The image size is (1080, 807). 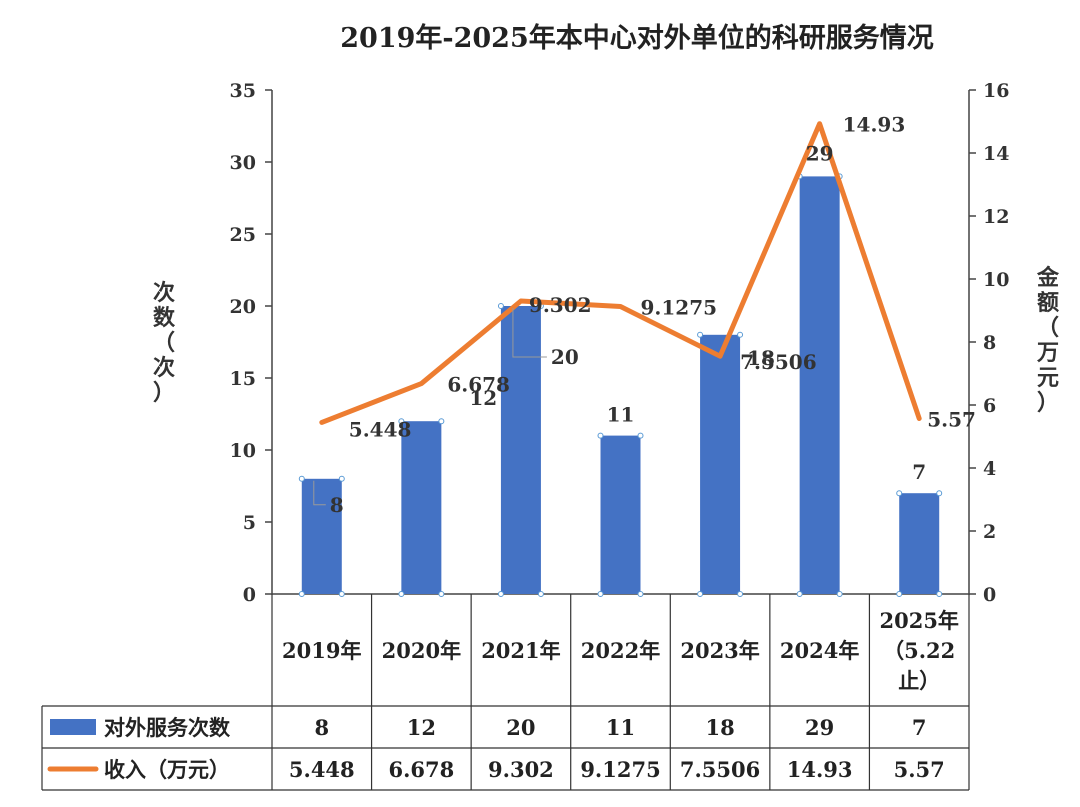 I want to click on category-label: 2021年, so click(x=520, y=650).